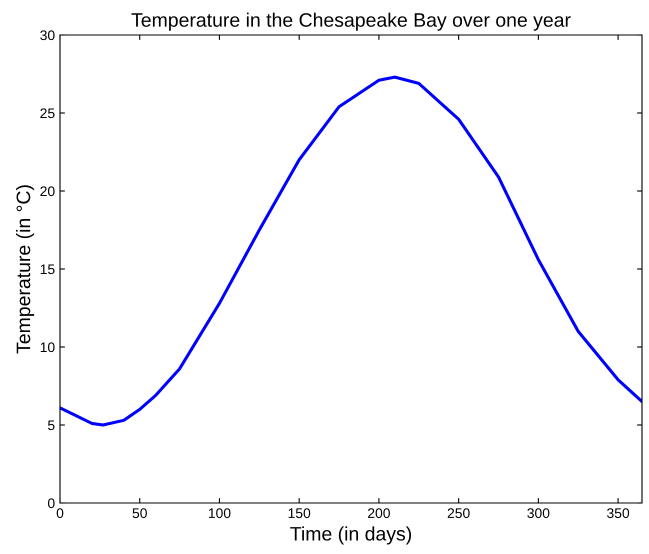  Describe the element at coordinates (219, 513) in the screenshot. I see `x-tick-label: 100` at that location.